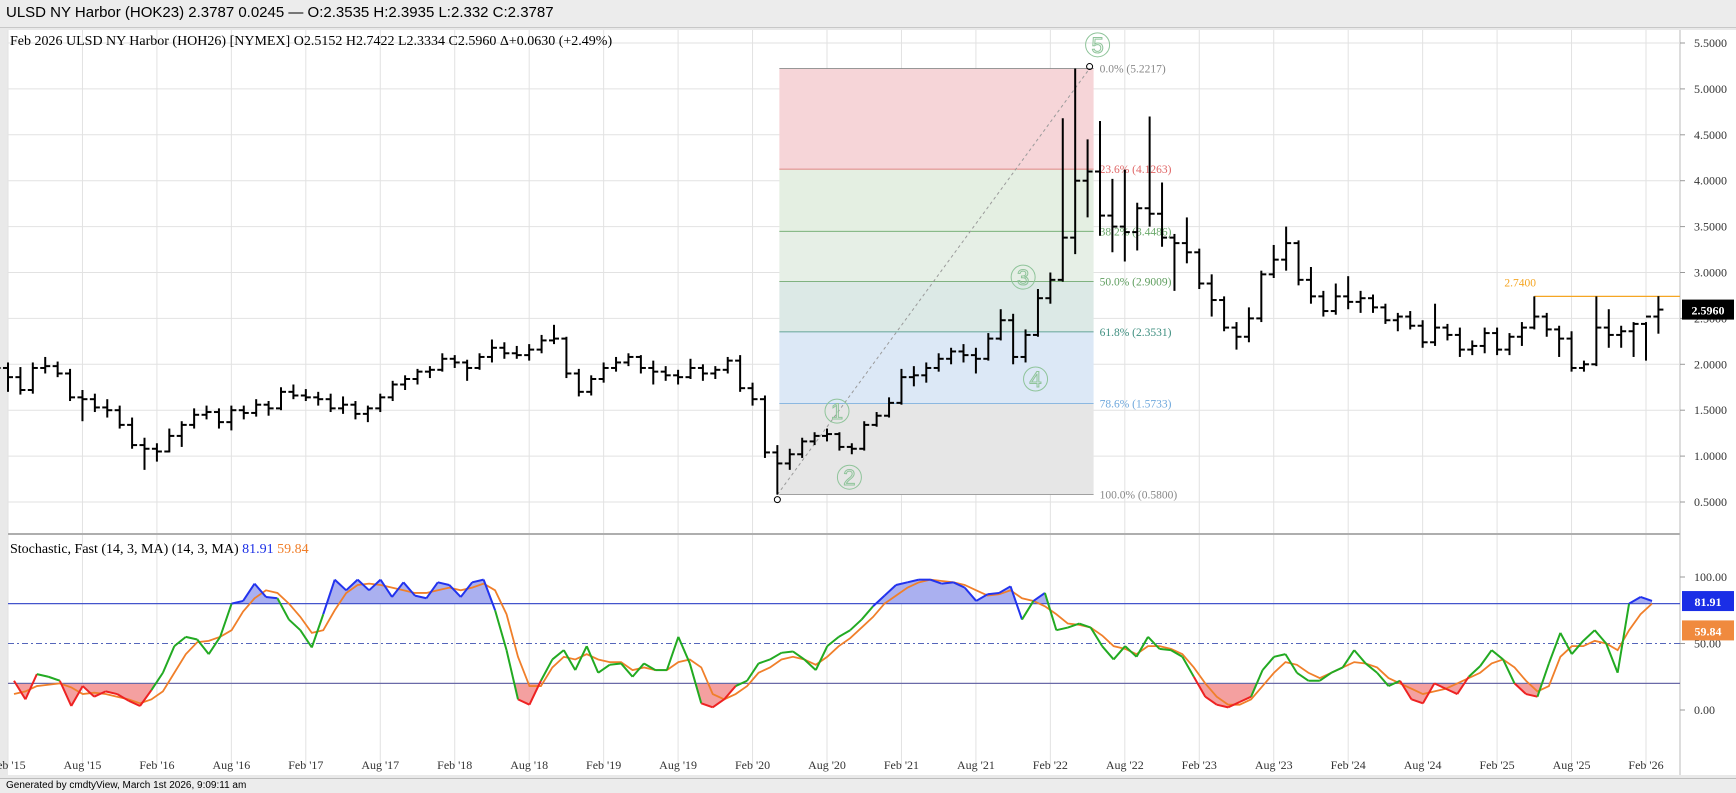 This screenshot has height=793, width=1736. I want to click on x-tick-label: Feb '23, so click(1199, 765).